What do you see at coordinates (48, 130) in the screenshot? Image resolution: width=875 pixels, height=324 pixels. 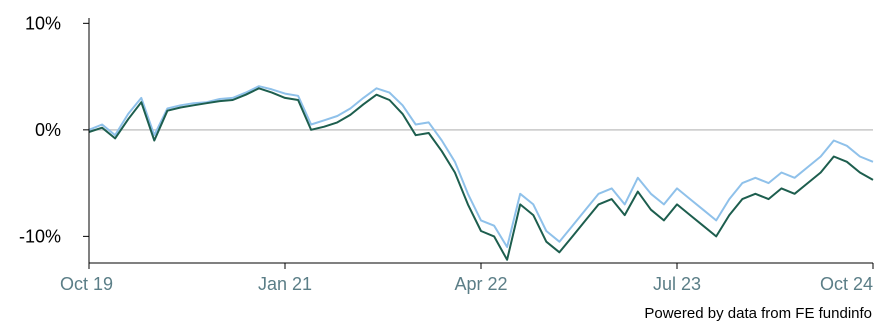 I see `y-tick-label: 0%` at bounding box center [48, 130].